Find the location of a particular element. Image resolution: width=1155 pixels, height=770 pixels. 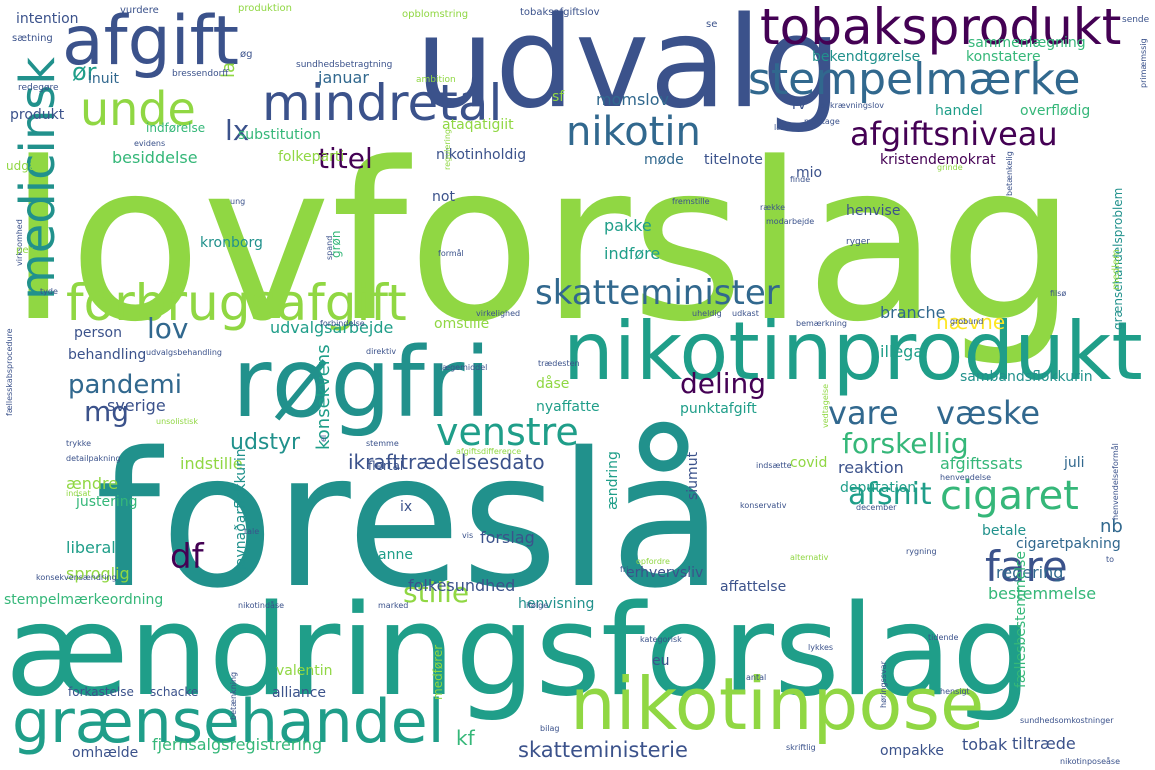

word: afgiftsniveau is located at coordinates (954, 134).